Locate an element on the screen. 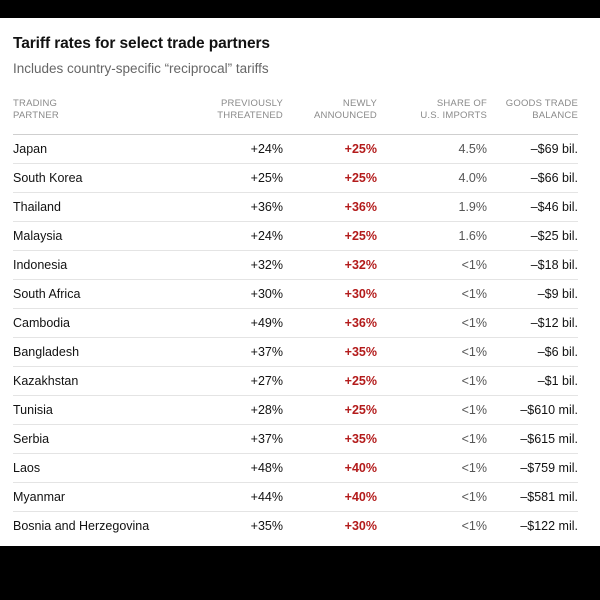 The width and height of the screenshot is (600, 600). cell-goods-trade-balance: –$69 bil. is located at coordinates (532, 149).